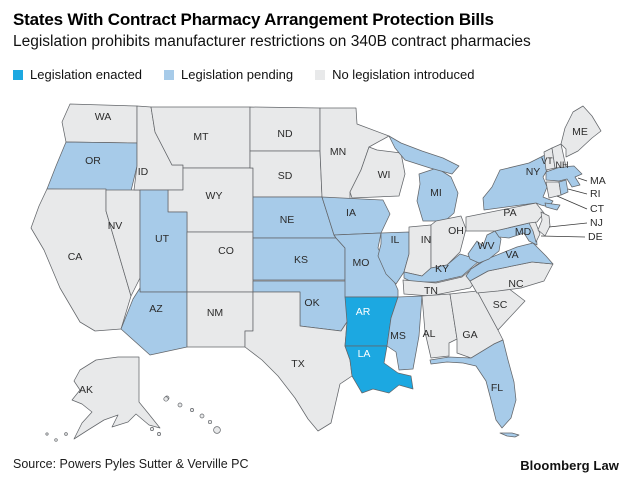  I want to click on state-ri, so click(563, 187).